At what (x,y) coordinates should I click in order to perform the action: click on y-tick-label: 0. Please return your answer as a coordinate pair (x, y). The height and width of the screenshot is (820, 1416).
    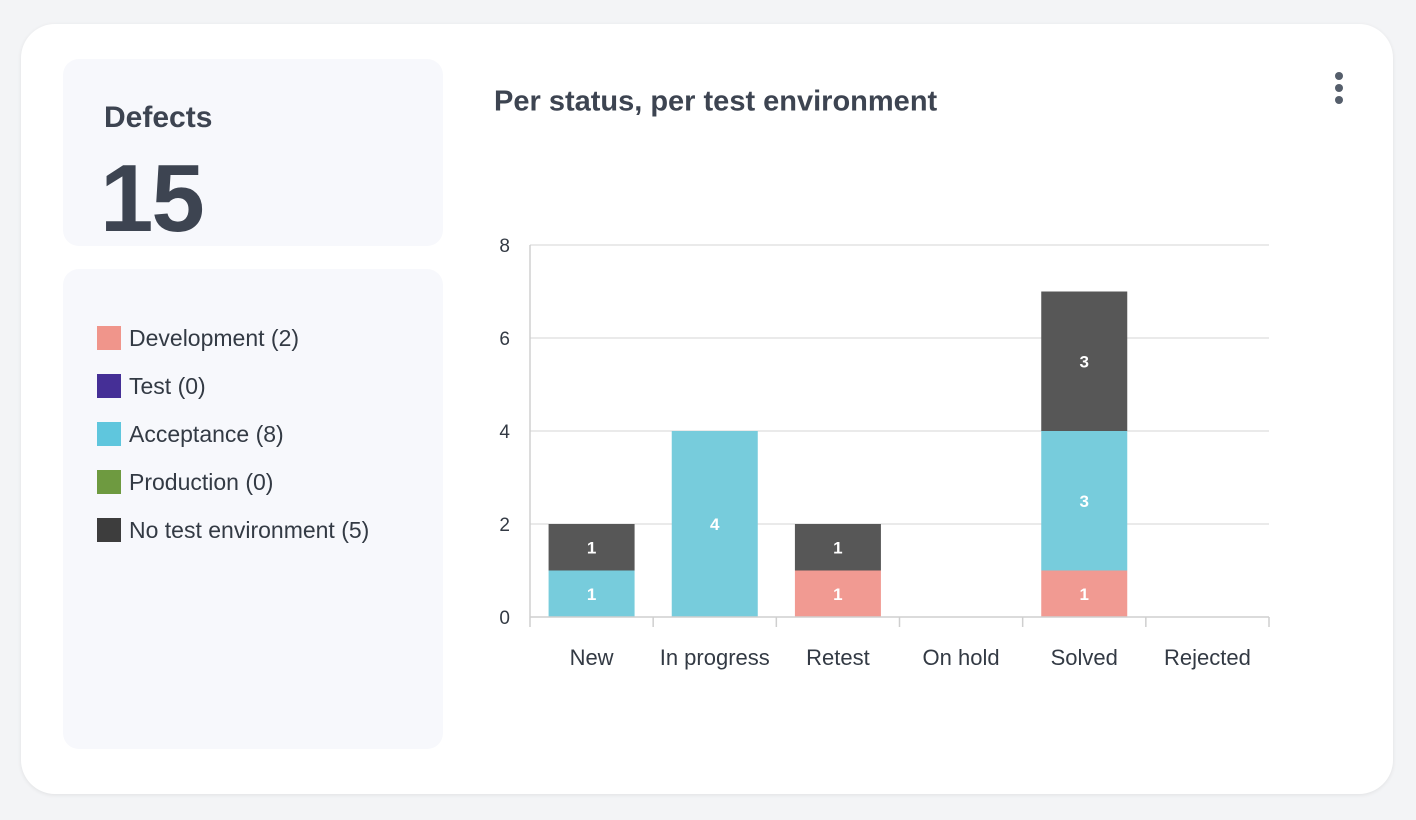
    Looking at the image, I should click on (504, 618).